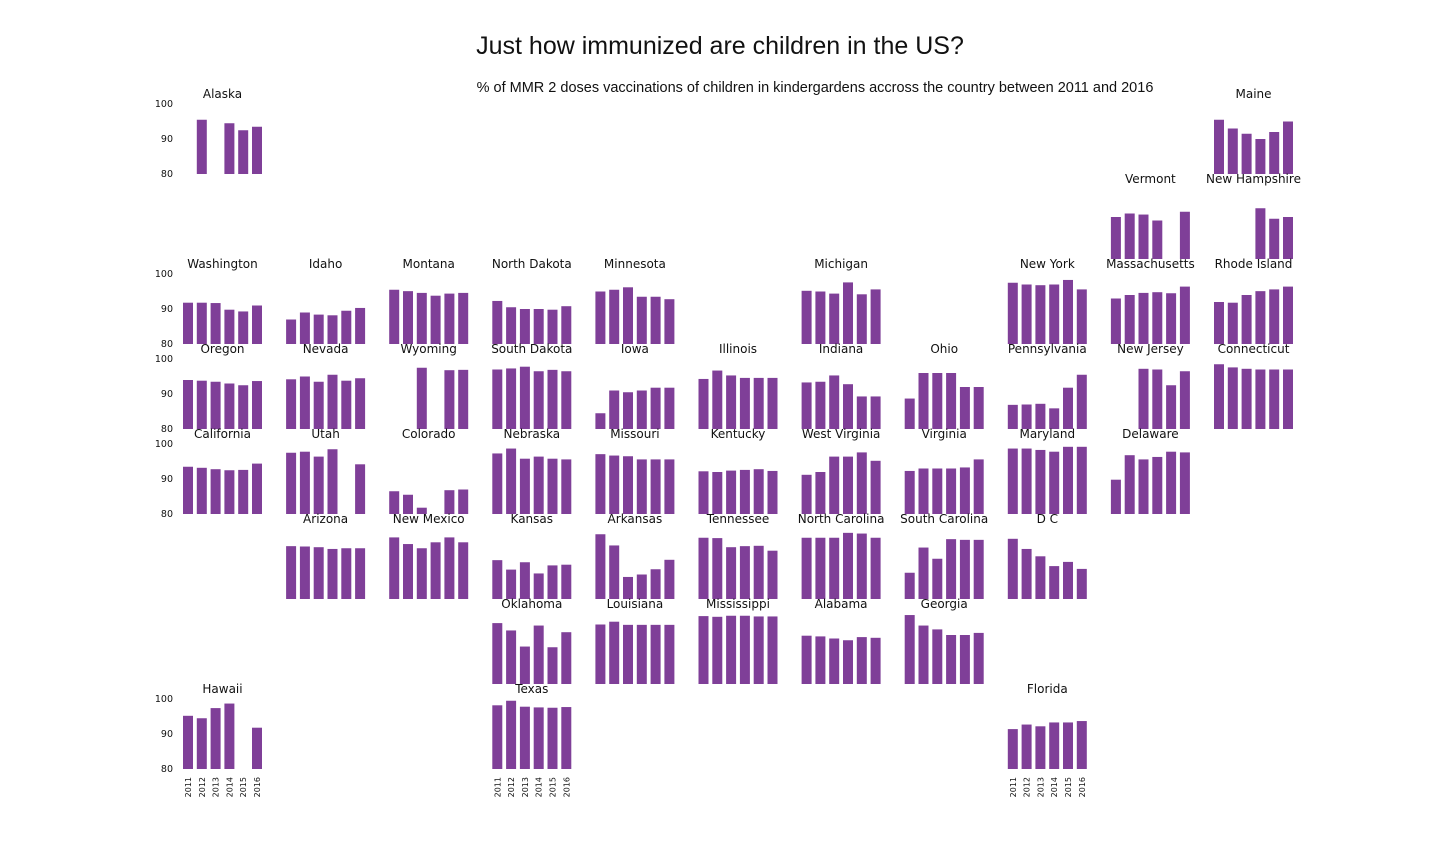 The width and height of the screenshot is (1440, 864). What do you see at coordinates (1253, 130) in the screenshot?
I see `state-tile: Maine` at bounding box center [1253, 130].